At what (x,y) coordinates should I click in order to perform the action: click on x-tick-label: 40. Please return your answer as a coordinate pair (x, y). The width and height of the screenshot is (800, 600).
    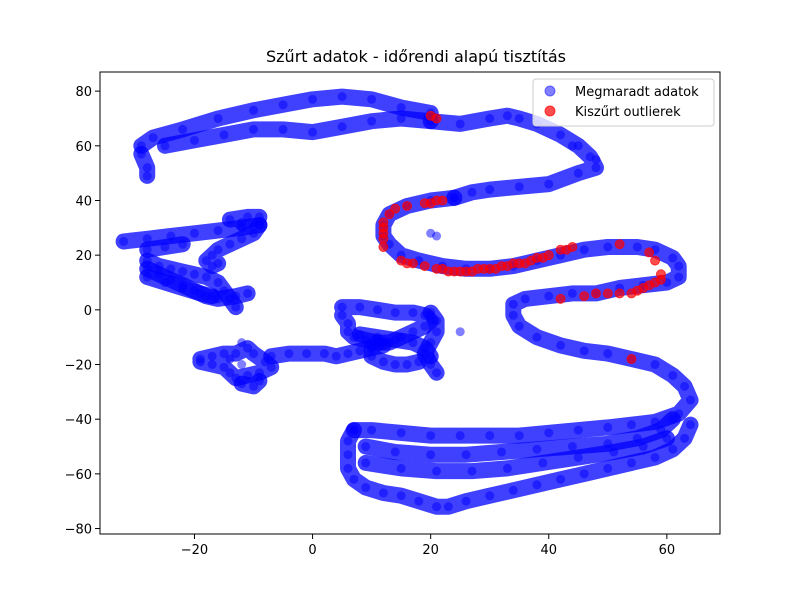
    Looking at the image, I should click on (548, 550).